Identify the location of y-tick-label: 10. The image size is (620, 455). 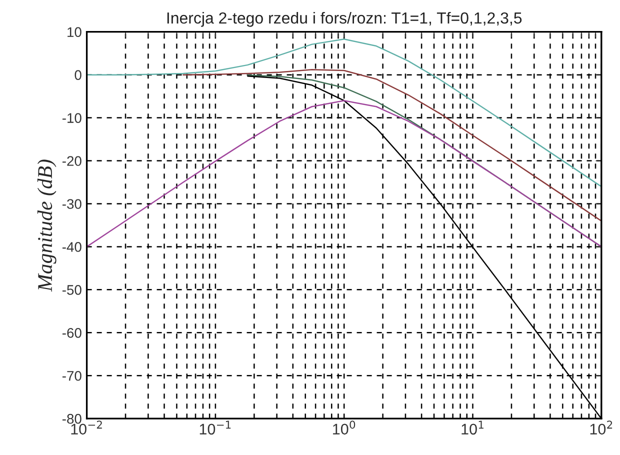
(75, 32).